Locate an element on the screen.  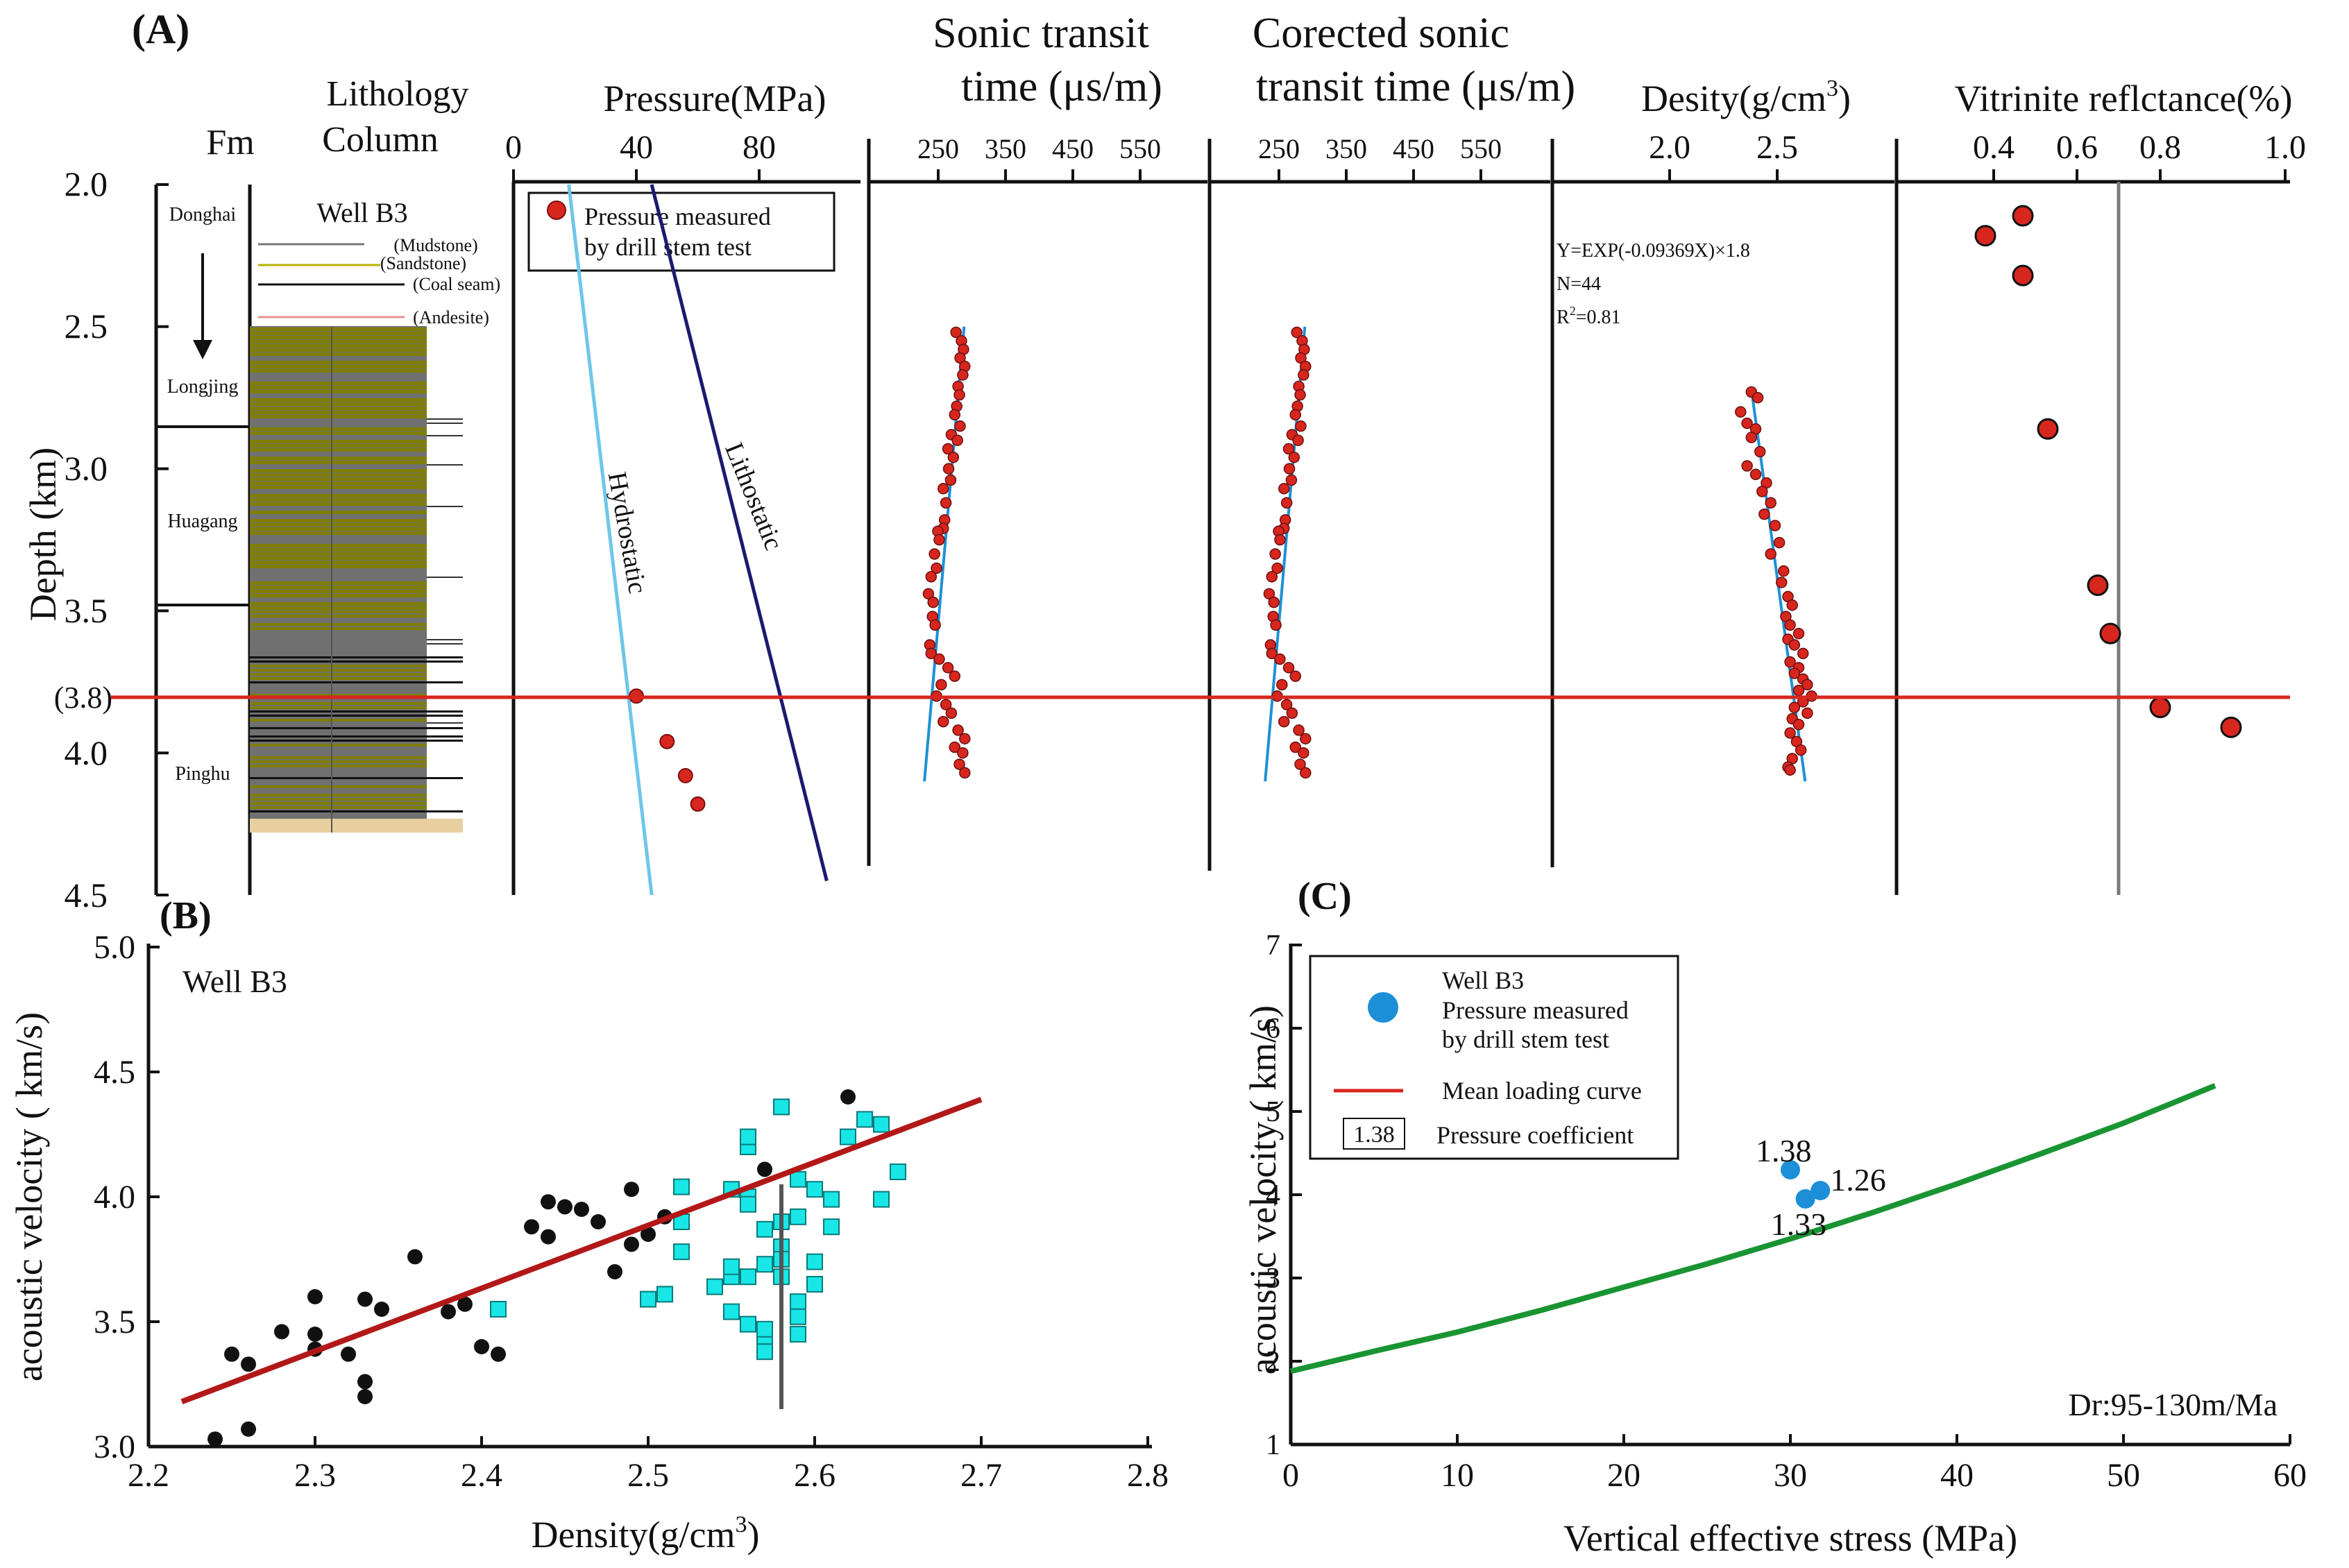
panel-b-marks is located at coordinates (581, 1268).